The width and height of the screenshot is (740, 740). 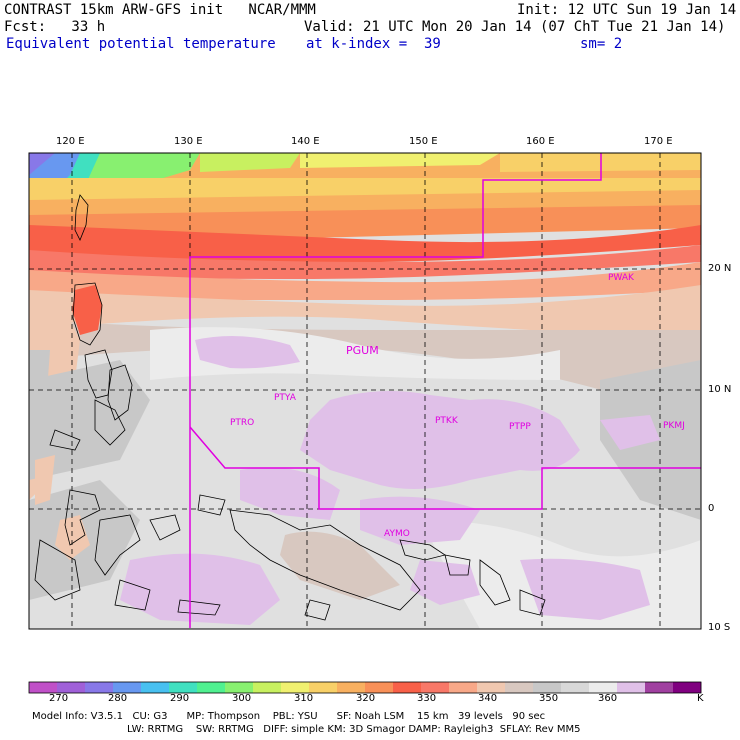 I want to click on color-bar, so click(x=365, y=687).